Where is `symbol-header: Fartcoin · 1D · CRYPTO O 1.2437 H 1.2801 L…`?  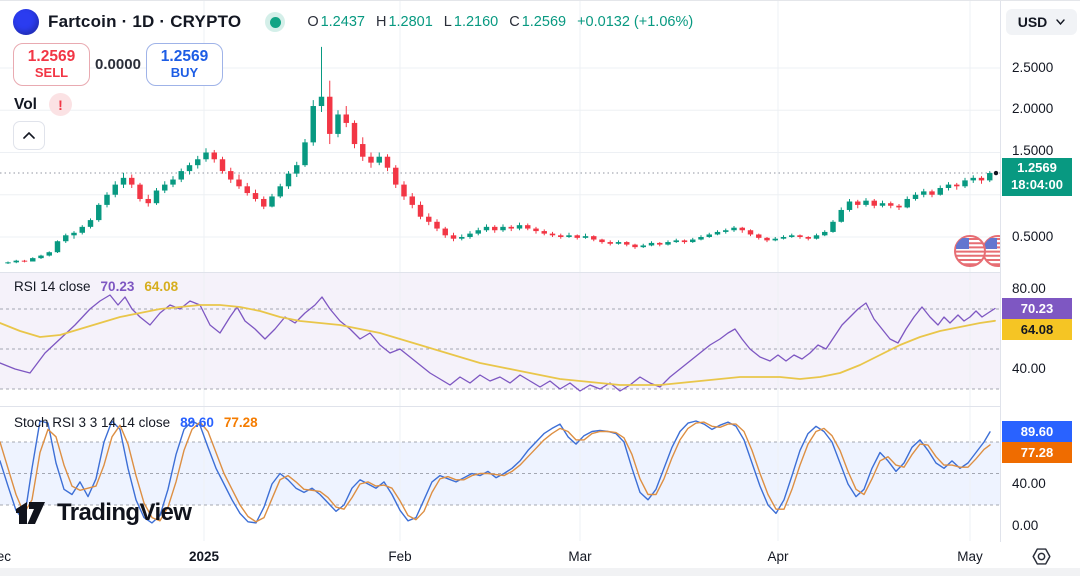 symbol-header: Fartcoin · 1D · CRYPTO O 1.2437 H 1.2801 L… is located at coordinates (353, 22).